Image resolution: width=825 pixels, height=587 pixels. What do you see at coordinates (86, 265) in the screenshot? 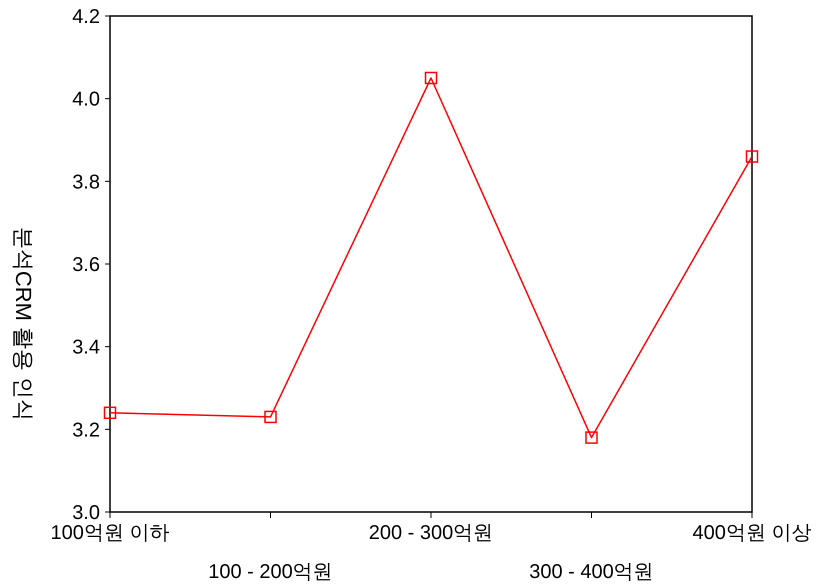
I see `y-tick-label: 3.6` at bounding box center [86, 265].